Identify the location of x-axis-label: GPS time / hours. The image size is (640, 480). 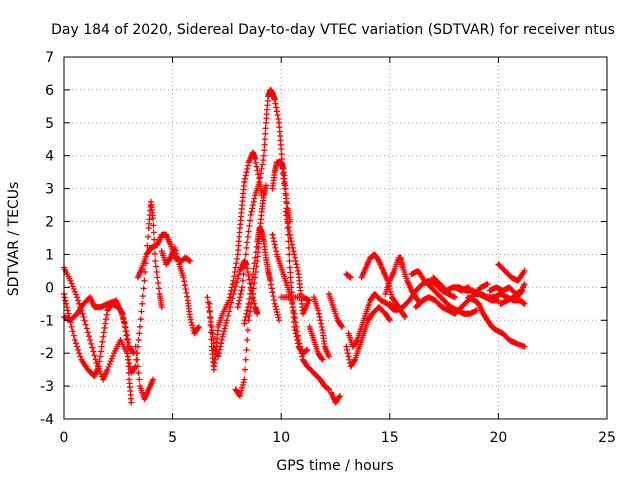
(334, 466).